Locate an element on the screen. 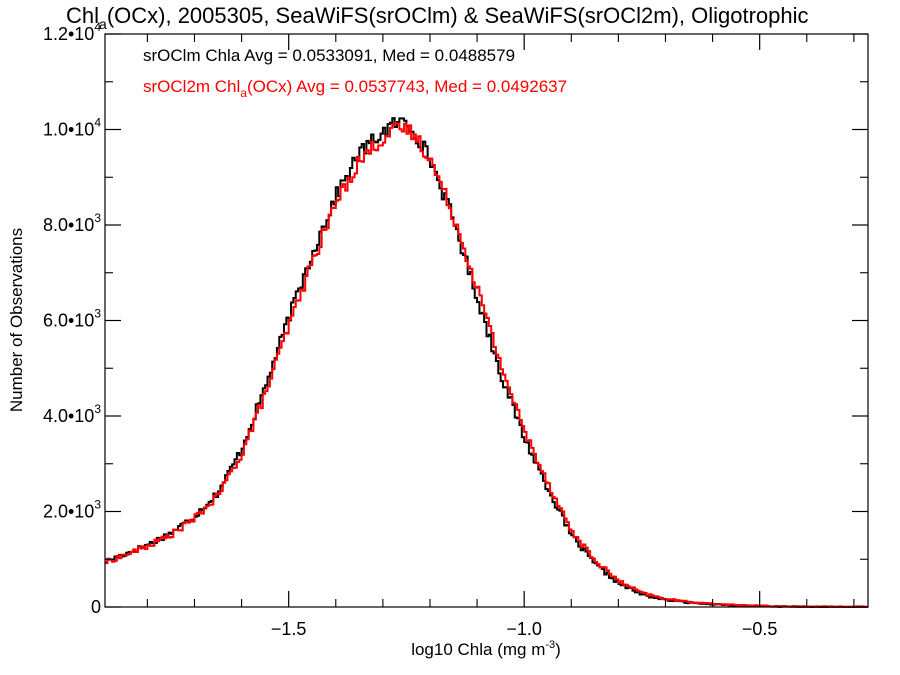 The width and height of the screenshot is (900, 675). y-tick-label: 4.0•103 is located at coordinates (72, 414).